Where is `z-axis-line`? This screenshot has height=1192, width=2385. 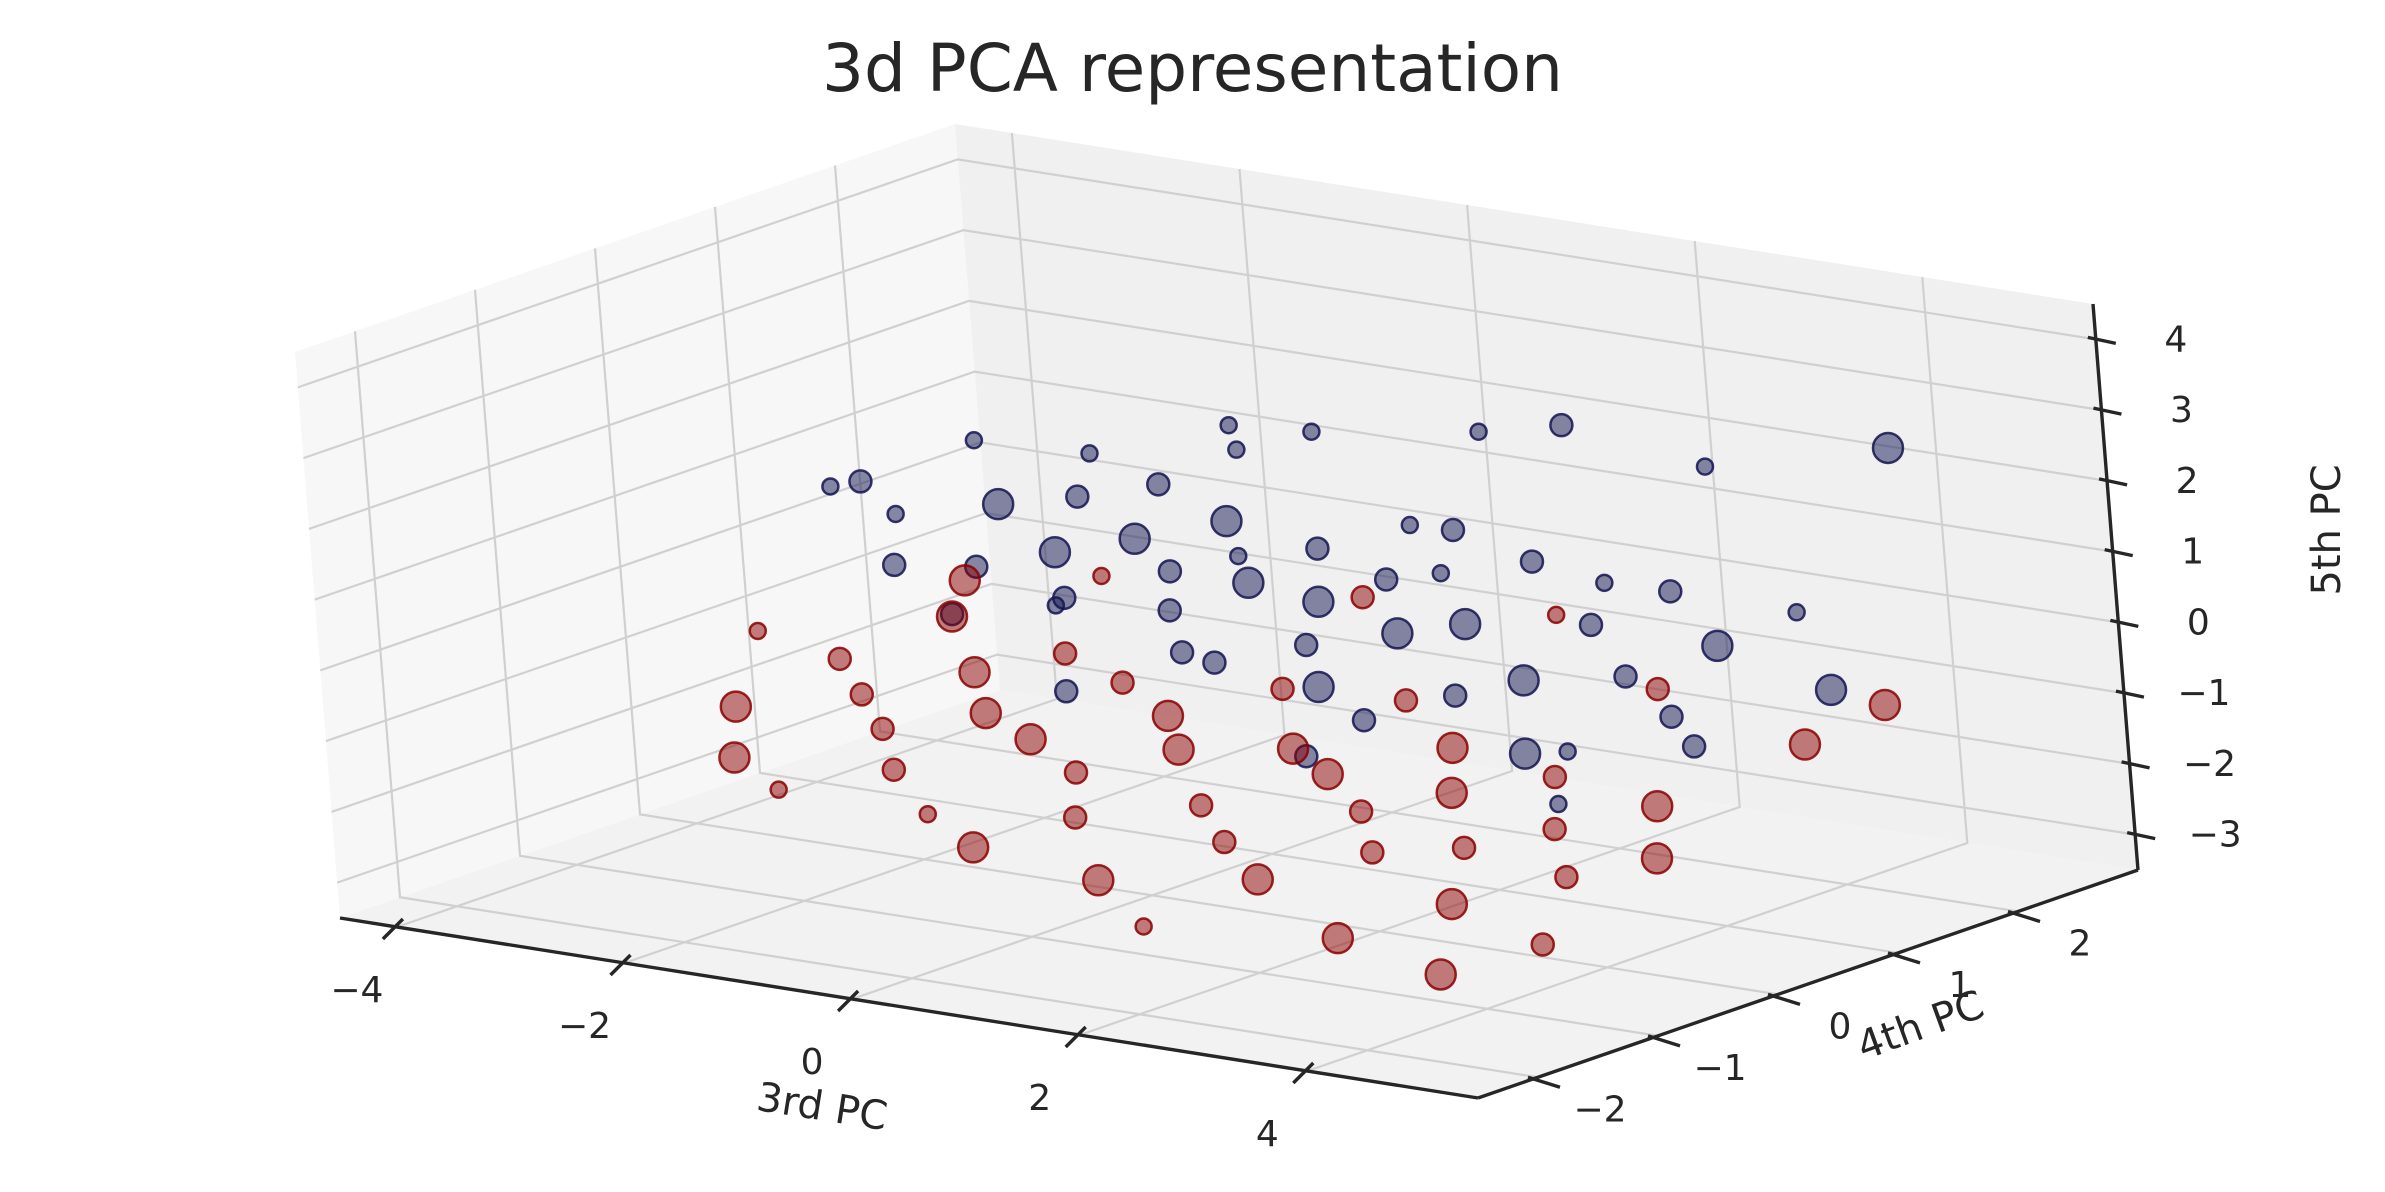
z-axis-line is located at coordinates (2115, 587).